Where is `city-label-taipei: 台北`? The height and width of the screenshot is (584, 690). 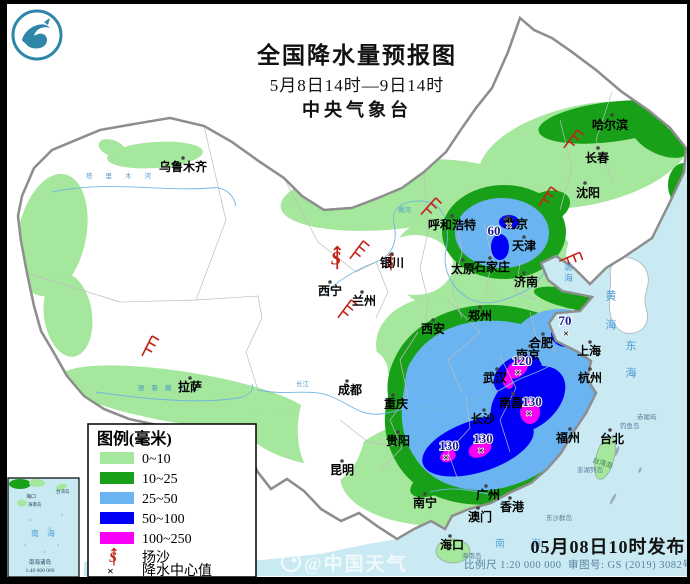 city-label-taipei: 台北 is located at coordinates (612, 438).